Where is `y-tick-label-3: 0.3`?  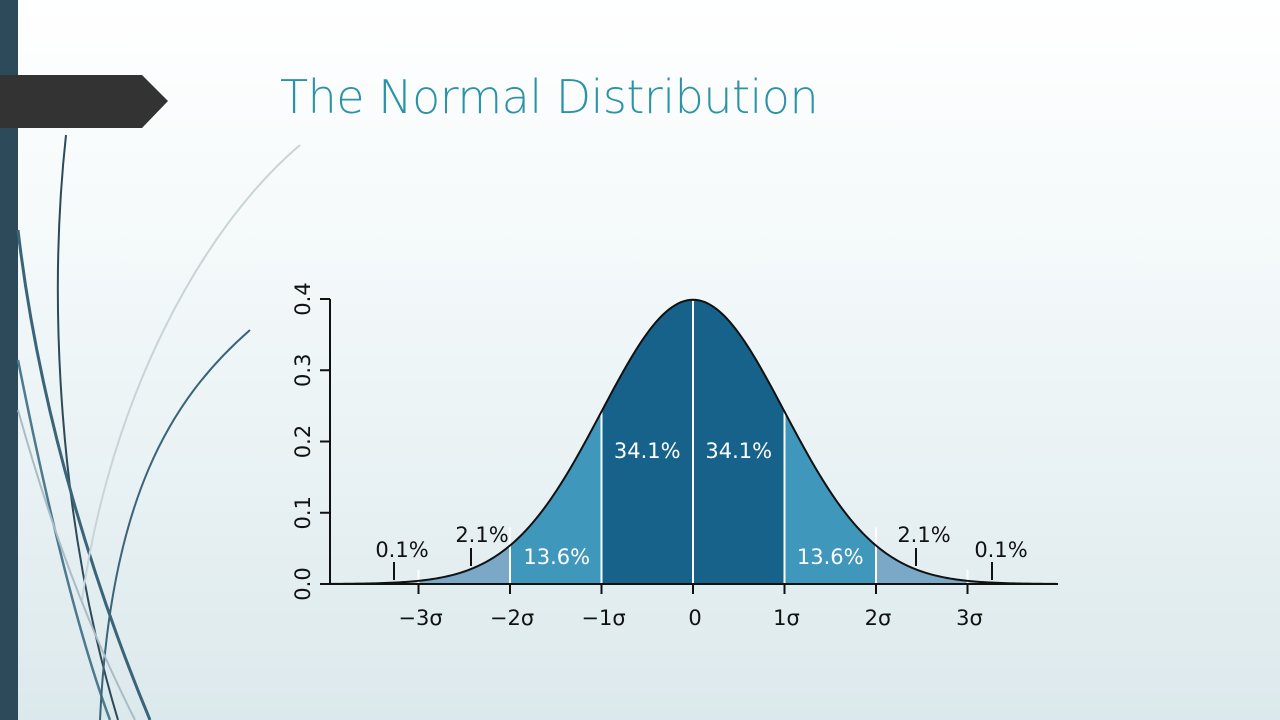 y-tick-label-3: 0.3 is located at coordinates (303, 370).